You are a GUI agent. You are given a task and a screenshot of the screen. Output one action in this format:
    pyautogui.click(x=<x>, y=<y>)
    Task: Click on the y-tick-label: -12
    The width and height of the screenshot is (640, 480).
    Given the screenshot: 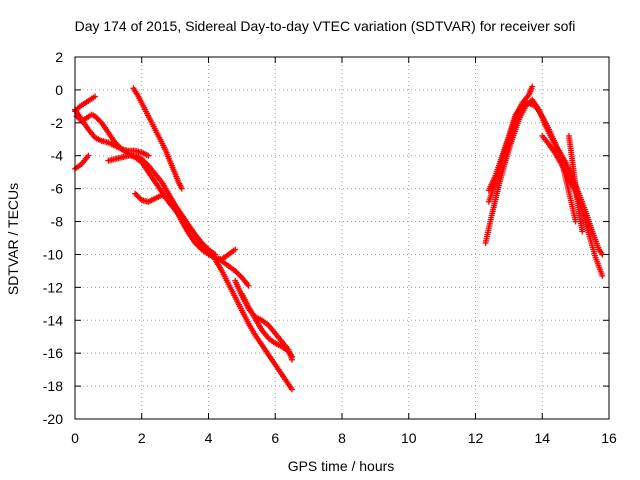 What is the action you would take?
    pyautogui.click(x=53, y=287)
    